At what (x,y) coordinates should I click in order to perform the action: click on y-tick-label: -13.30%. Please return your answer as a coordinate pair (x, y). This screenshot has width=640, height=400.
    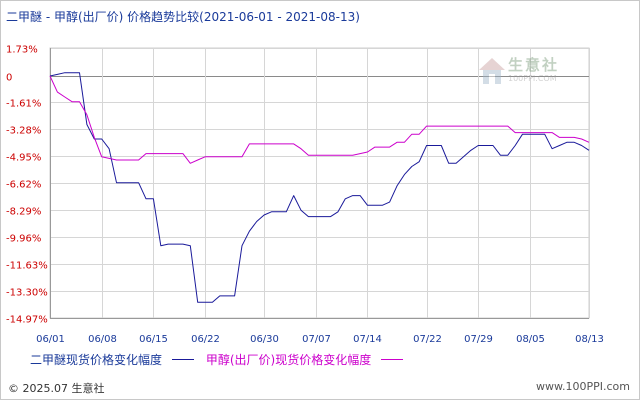
    Looking at the image, I should click on (27, 293).